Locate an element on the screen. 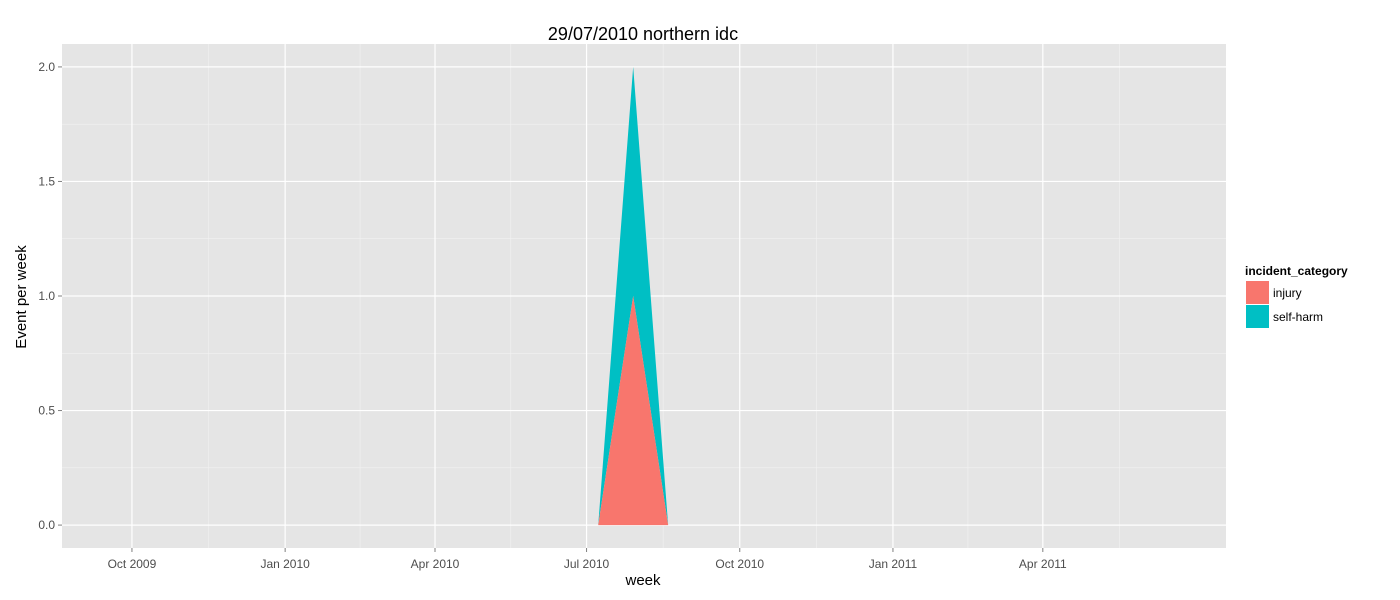 The image size is (1400, 600). y-tick-label: 0.0 is located at coordinates (46, 525).